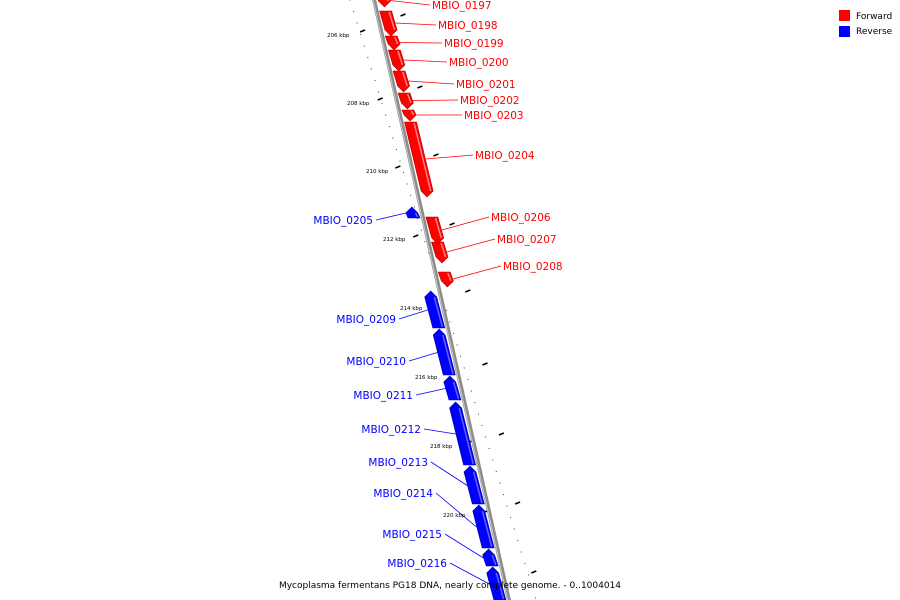  Describe the element at coordinates (398, 463) in the screenshot. I see `gene-label: MBIO_0213` at that location.